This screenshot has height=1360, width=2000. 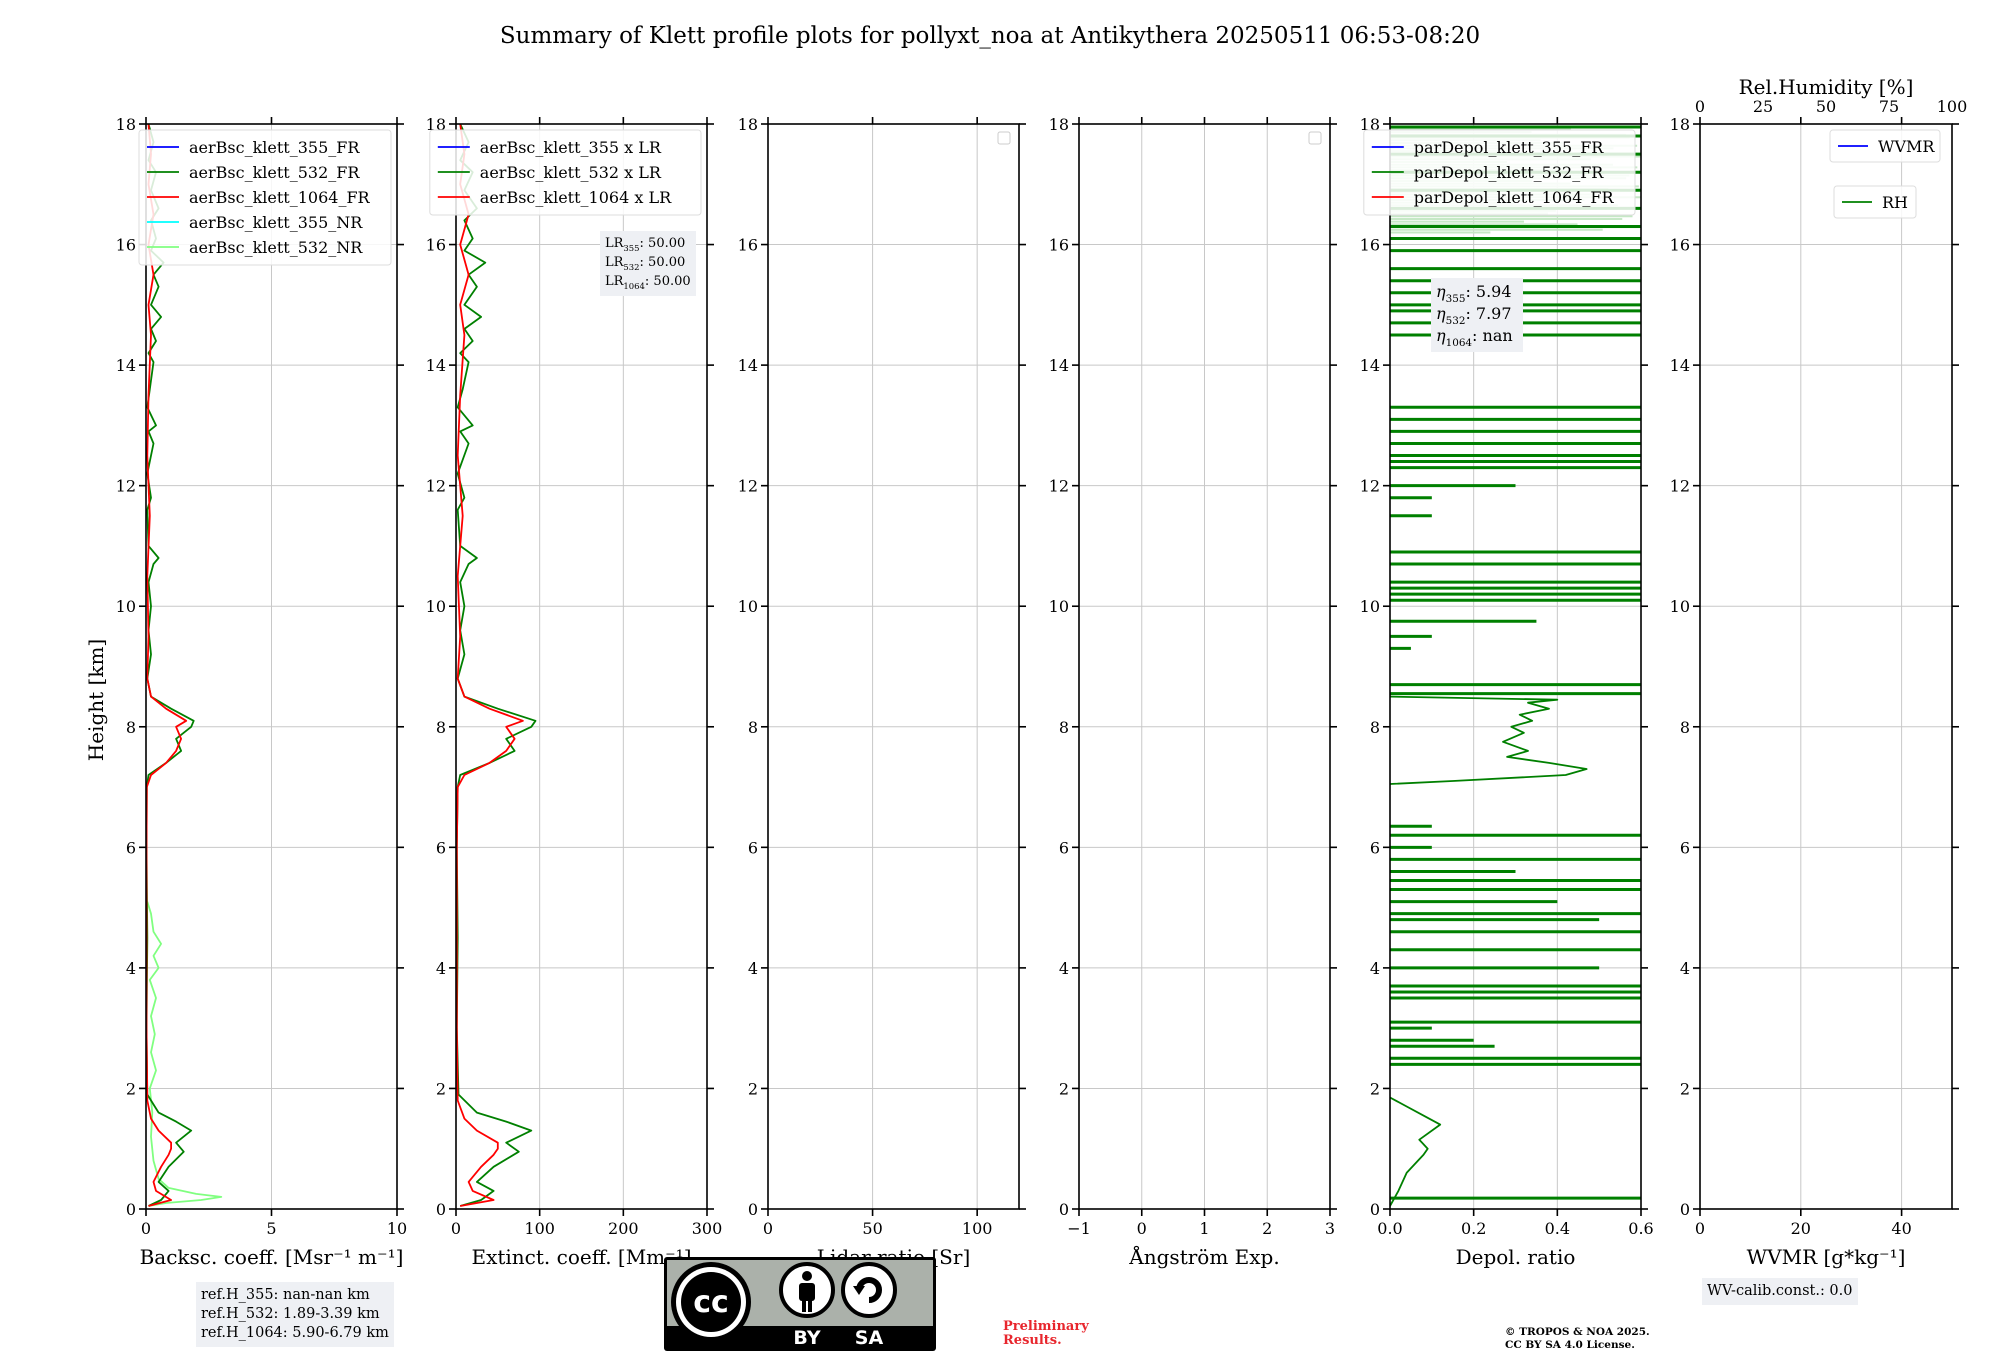 What do you see at coordinates (1801, 1228) in the screenshot?
I see `x-tick-label: 20` at bounding box center [1801, 1228].